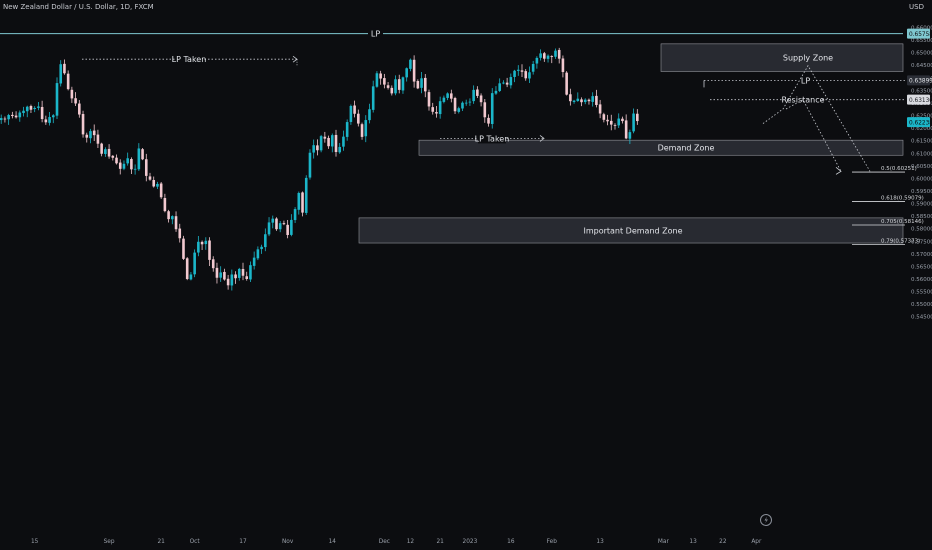 The image size is (932, 550). What do you see at coordinates (511, 542) in the screenshot?
I see `time-tick-label: 16` at bounding box center [511, 542].